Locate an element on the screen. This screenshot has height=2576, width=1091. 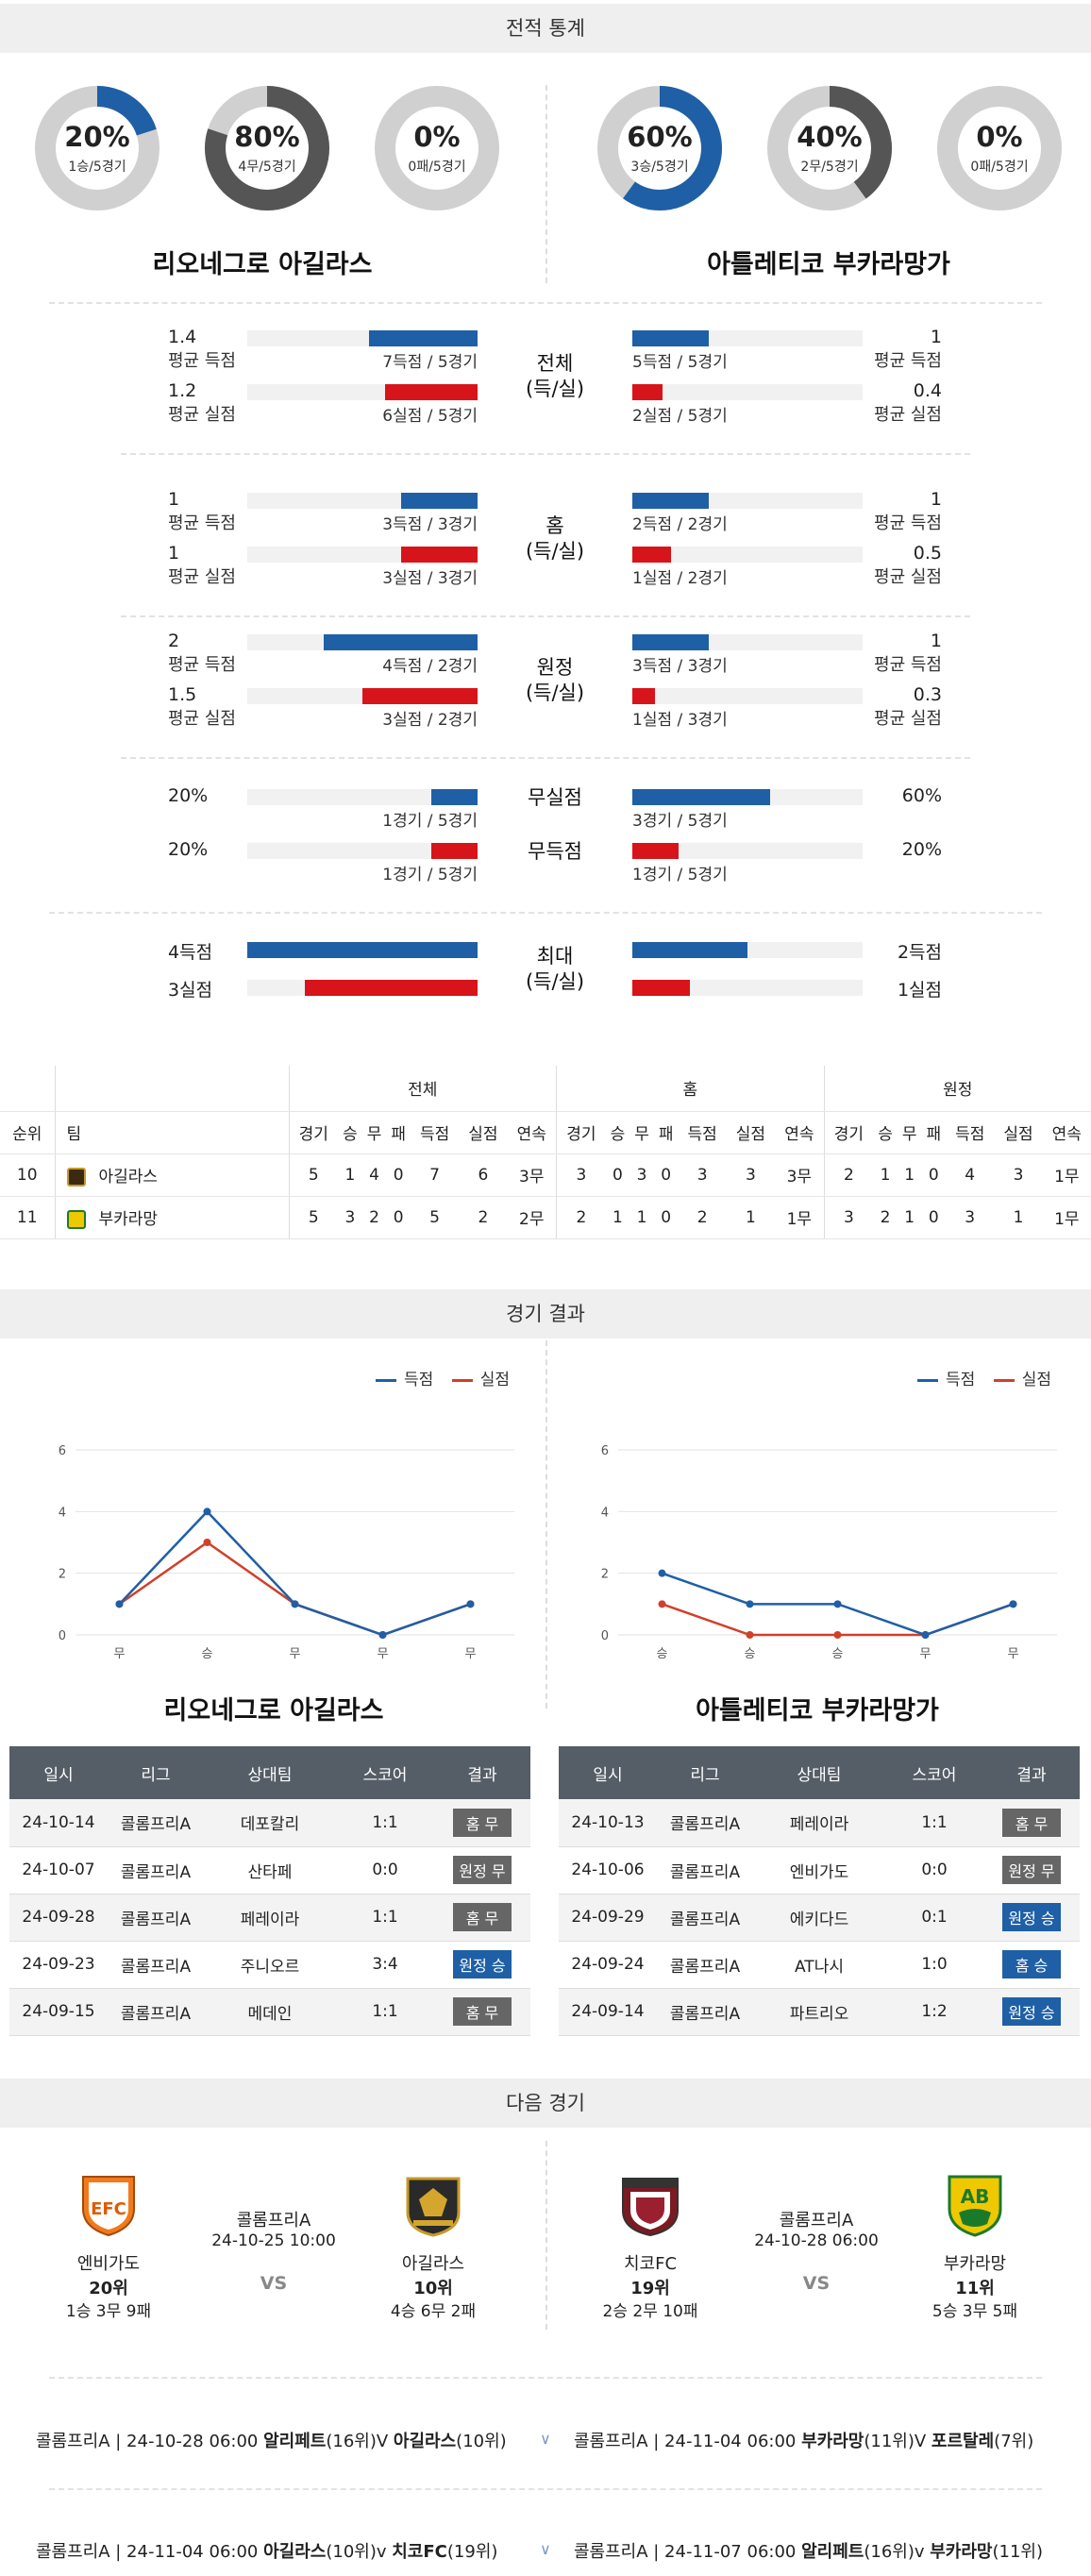
upcoming-home: 아길라스 is located at coordinates (295, 2552).